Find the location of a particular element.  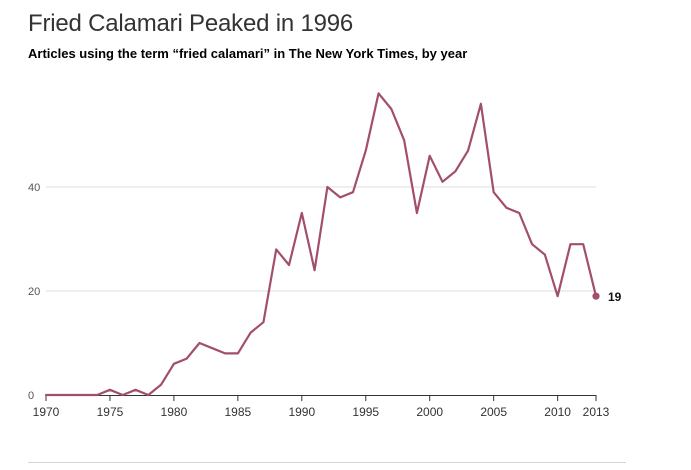

x-tick-label: 2000 is located at coordinates (429, 412).